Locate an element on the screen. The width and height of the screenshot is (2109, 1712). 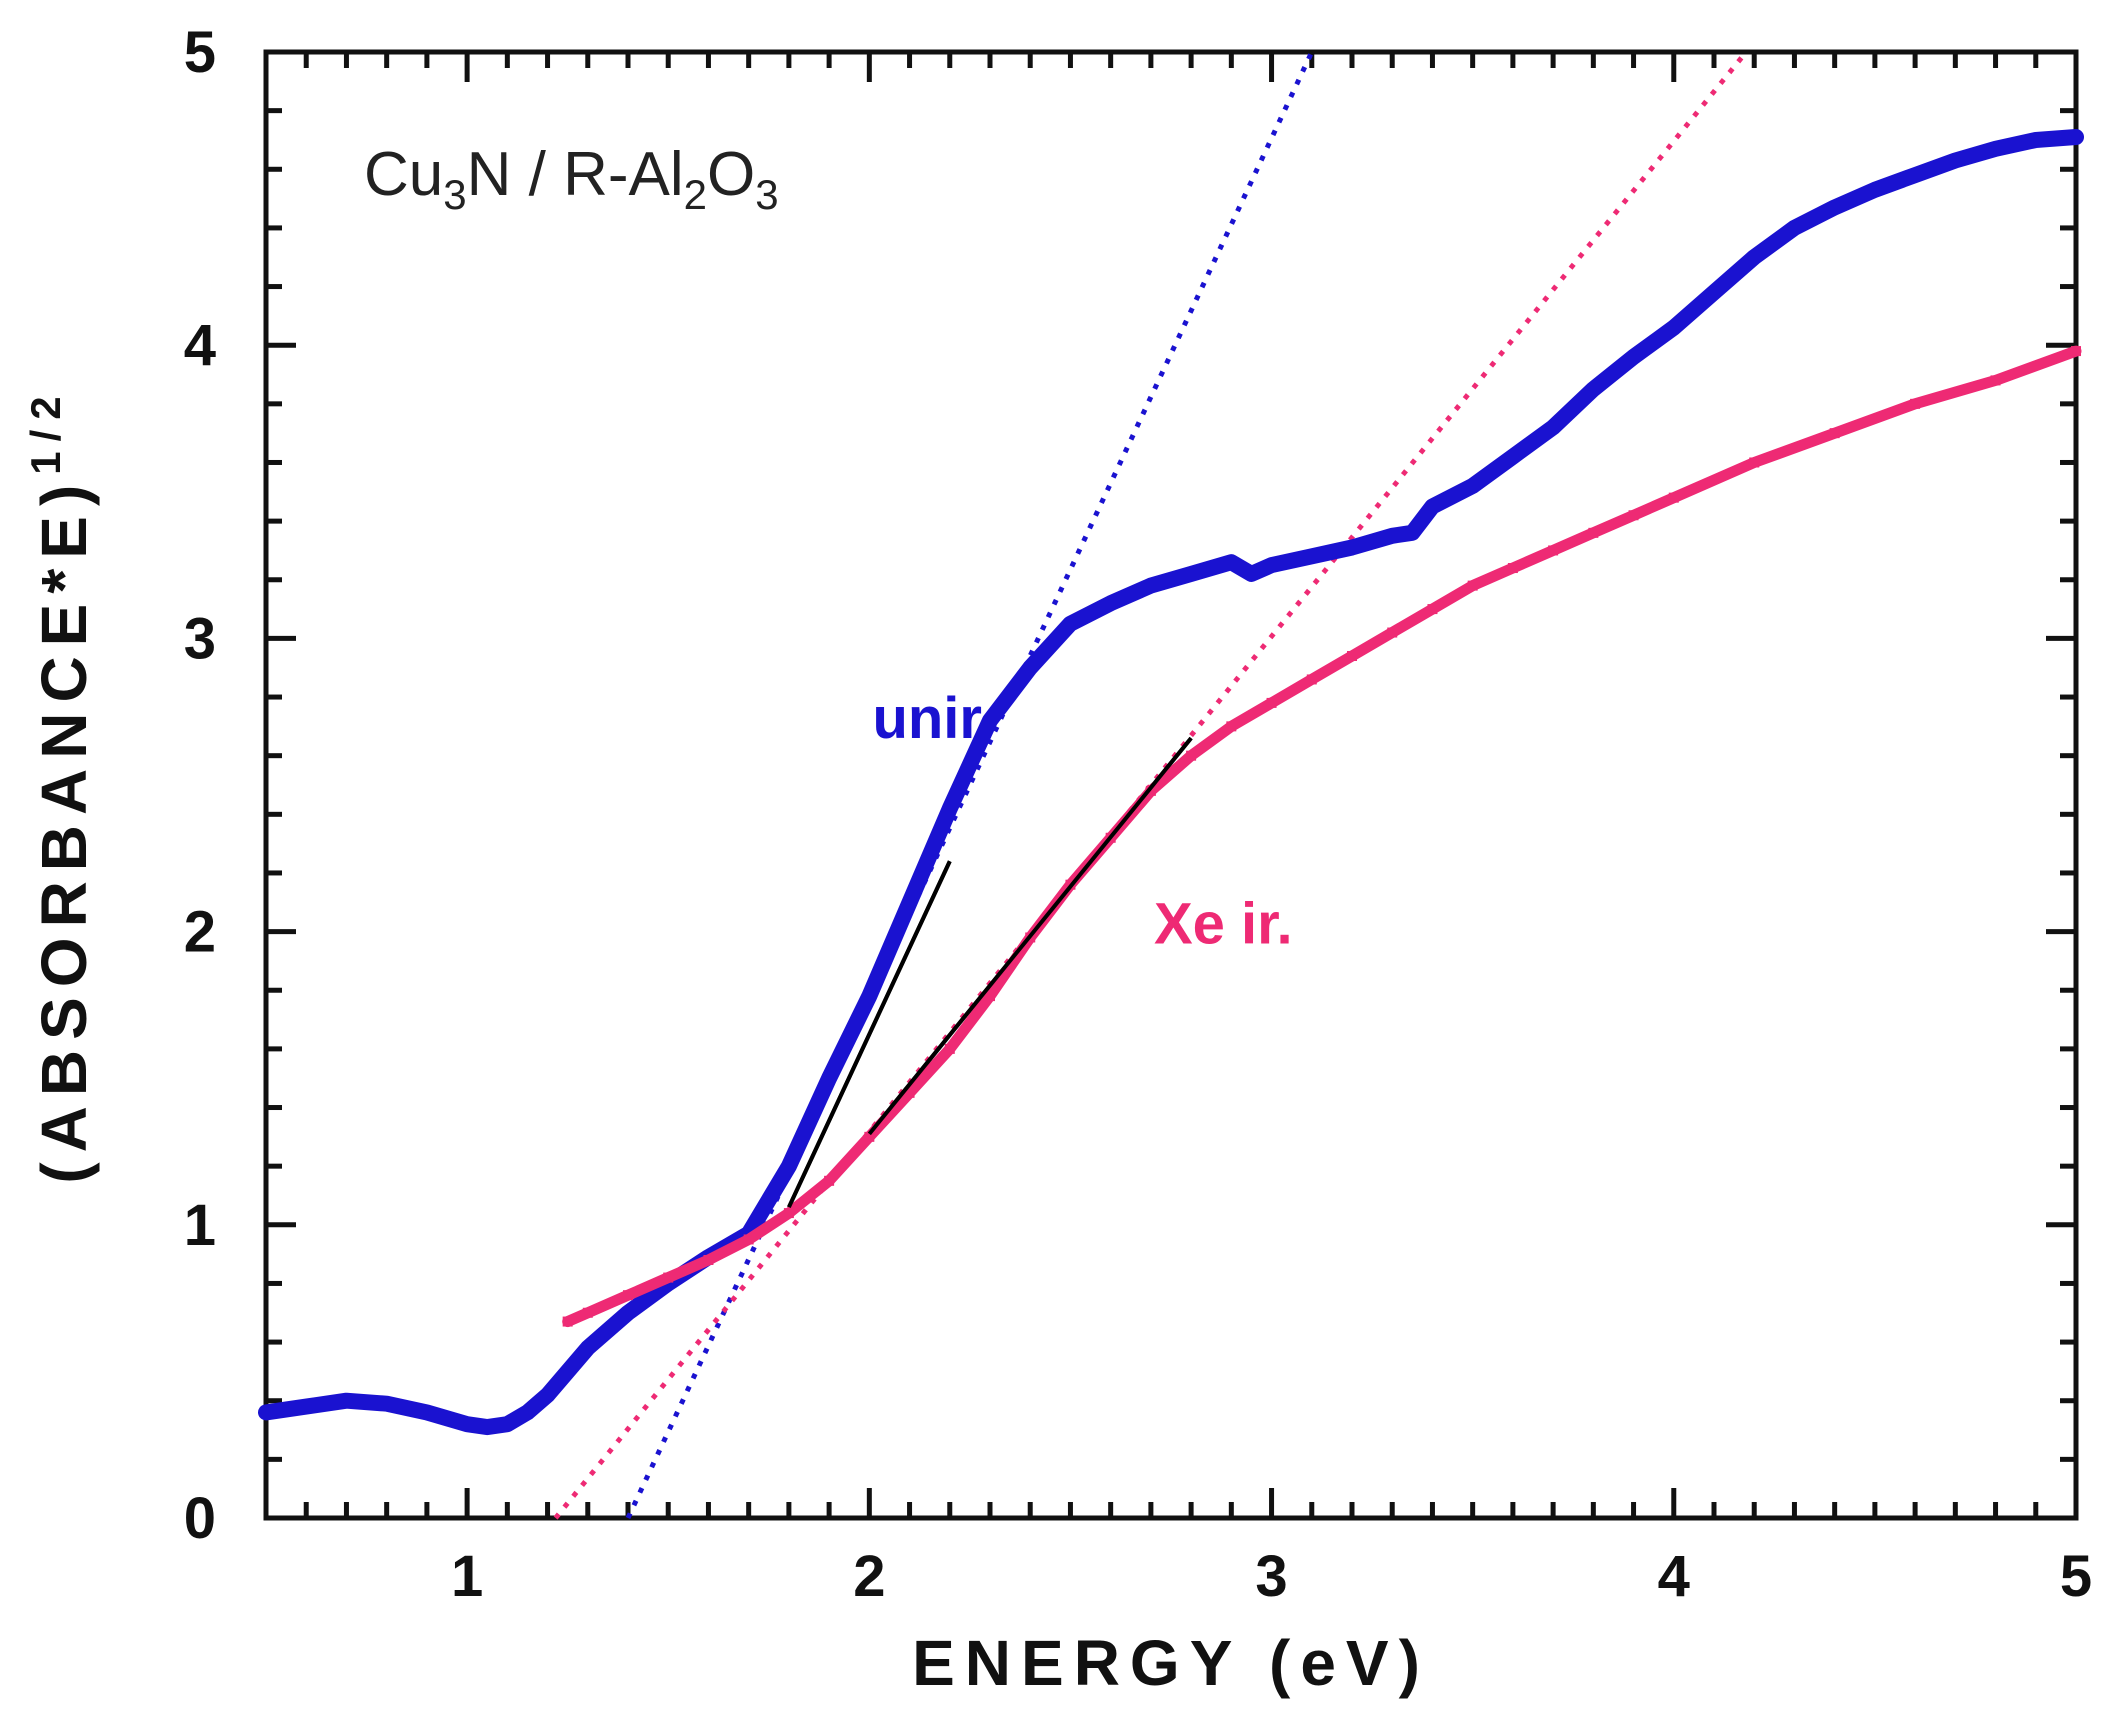
title-part-cu: Cu is located at coordinates (403, 174).